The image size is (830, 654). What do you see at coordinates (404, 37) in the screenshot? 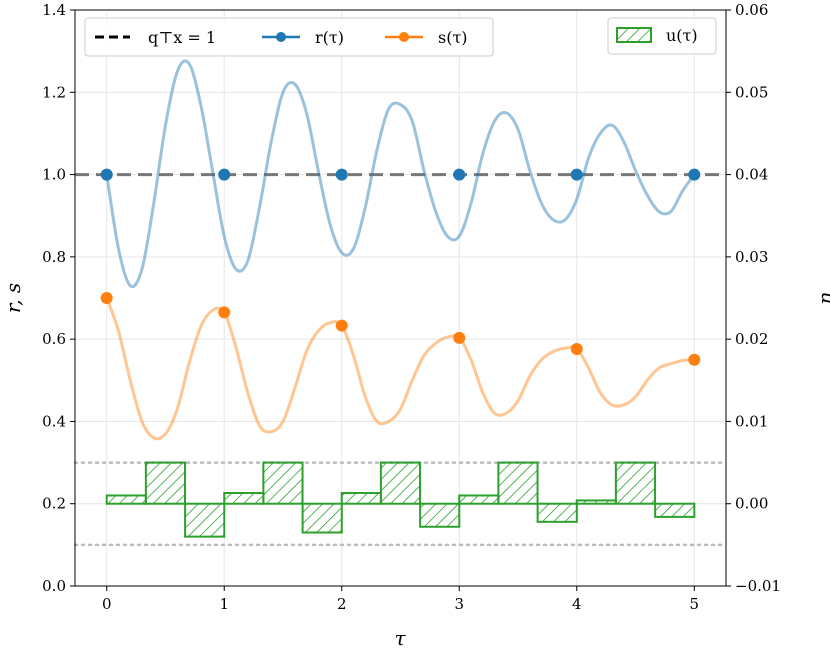
I see `legend-s-marker` at bounding box center [404, 37].